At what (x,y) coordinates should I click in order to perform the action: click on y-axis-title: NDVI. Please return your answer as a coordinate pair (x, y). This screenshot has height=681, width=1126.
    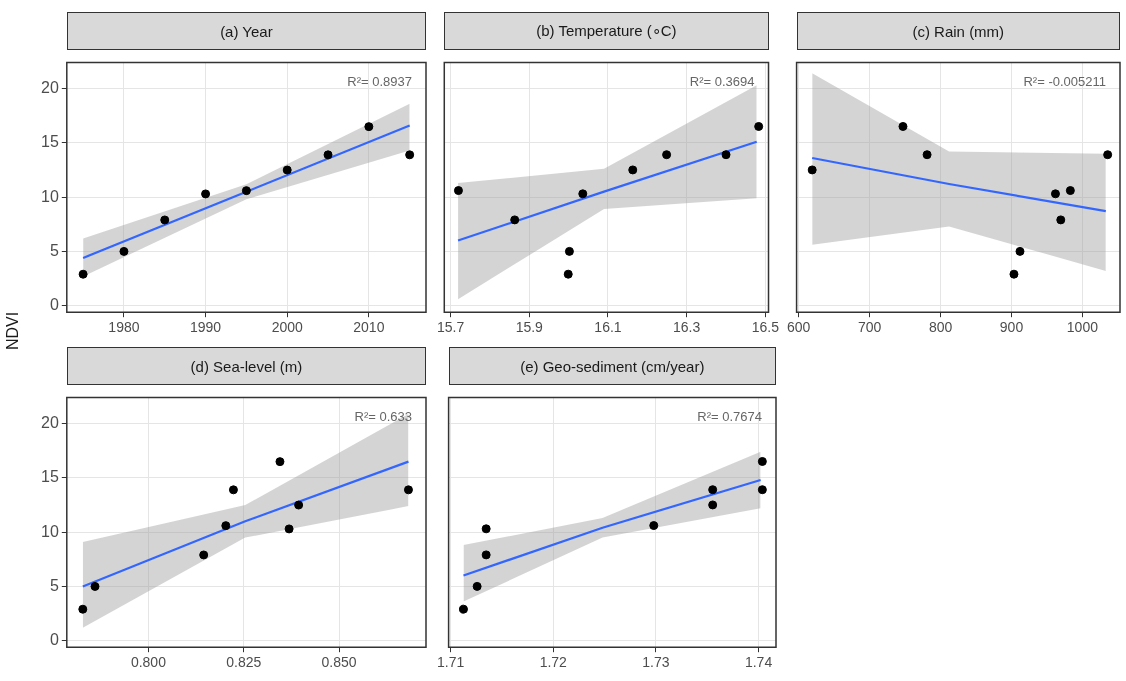
    Looking at the image, I should click on (13, 331).